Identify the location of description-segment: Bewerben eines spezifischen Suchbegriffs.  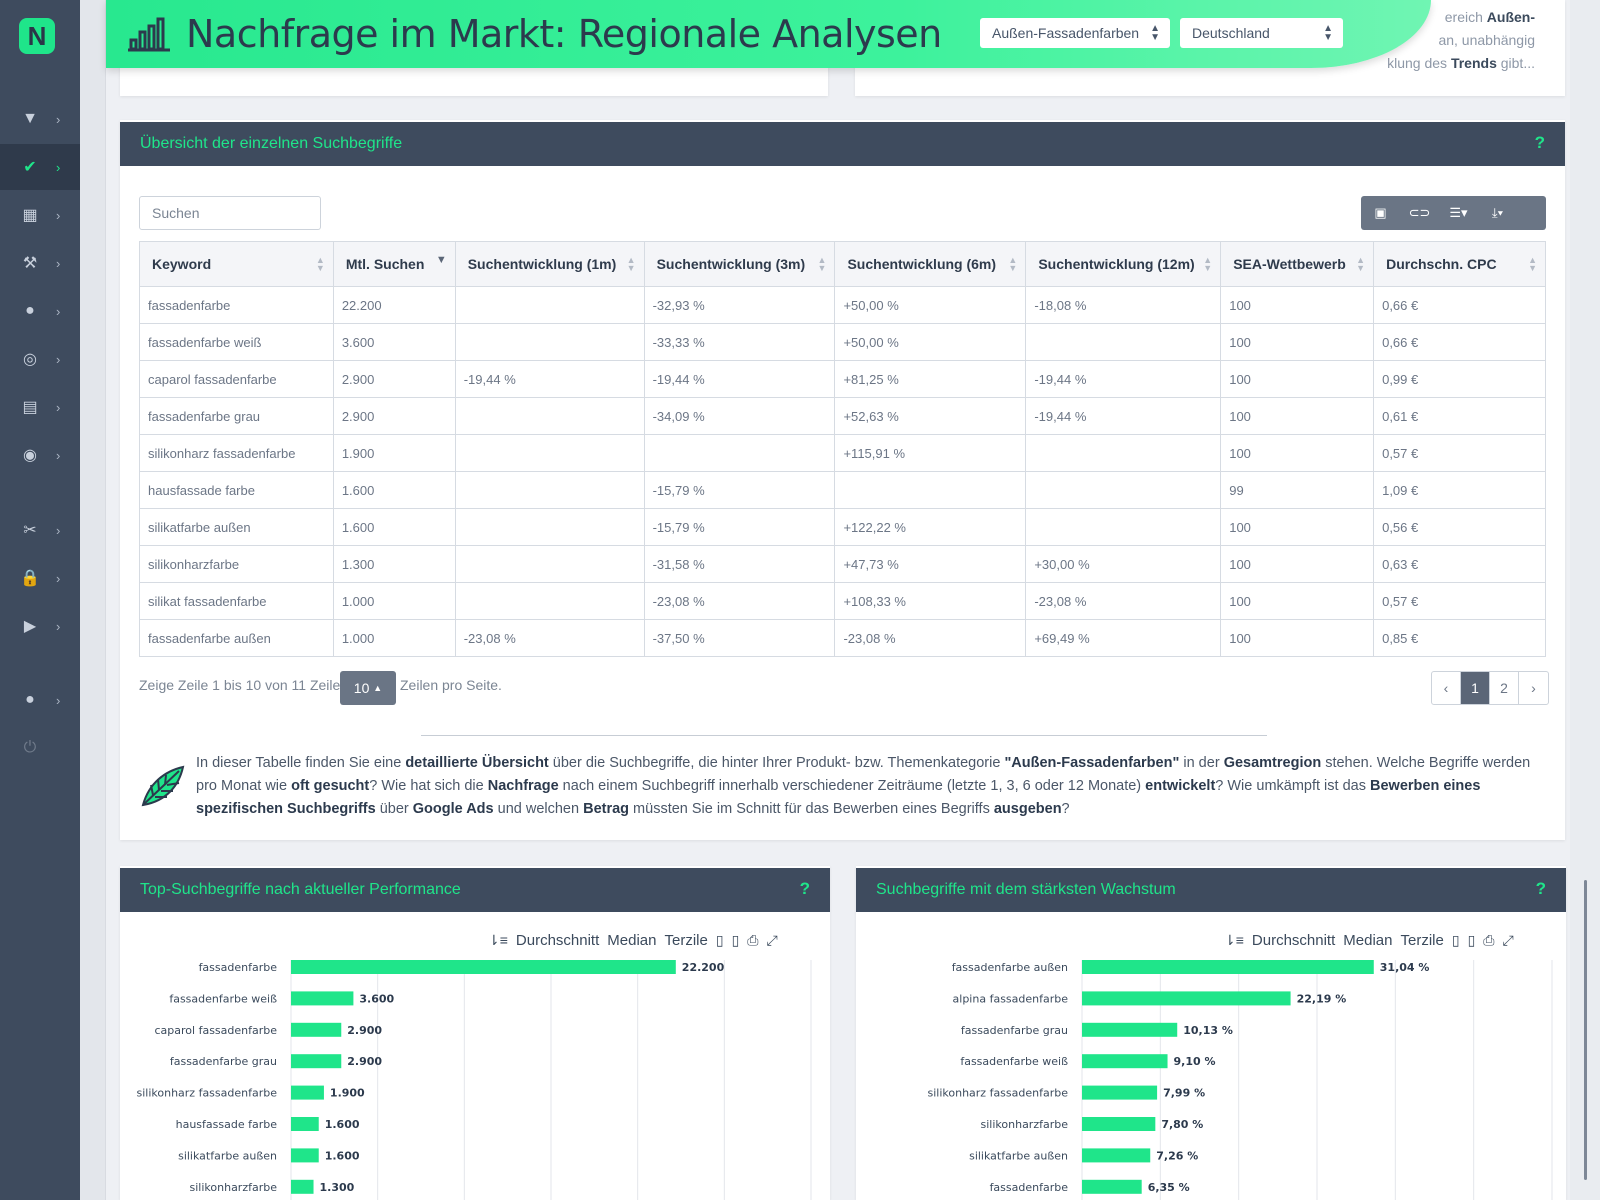
(838, 797).